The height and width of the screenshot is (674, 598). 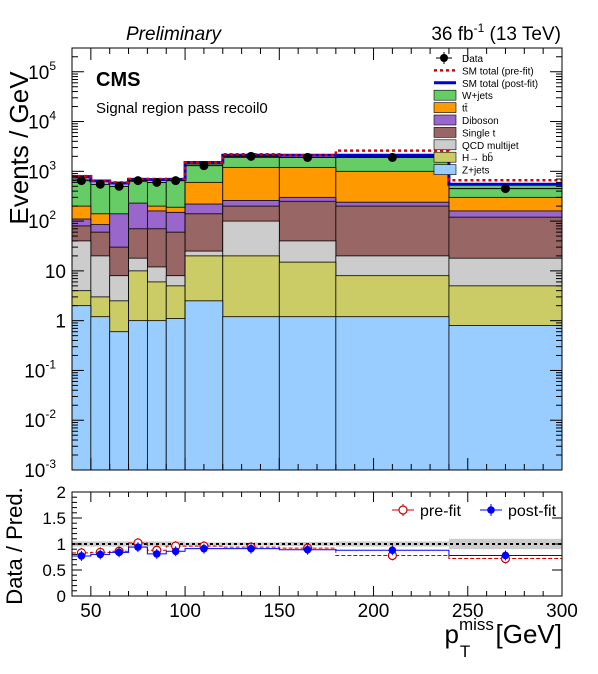 I want to click on x-tick-label: 100, so click(x=185, y=611).